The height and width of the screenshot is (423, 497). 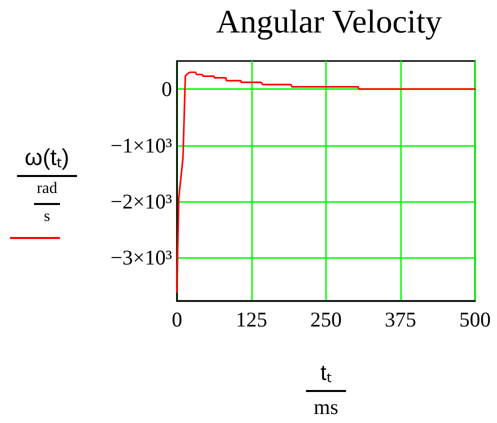 What do you see at coordinates (329, 22) in the screenshot?
I see `chart-title: Angular Velocity` at bounding box center [329, 22].